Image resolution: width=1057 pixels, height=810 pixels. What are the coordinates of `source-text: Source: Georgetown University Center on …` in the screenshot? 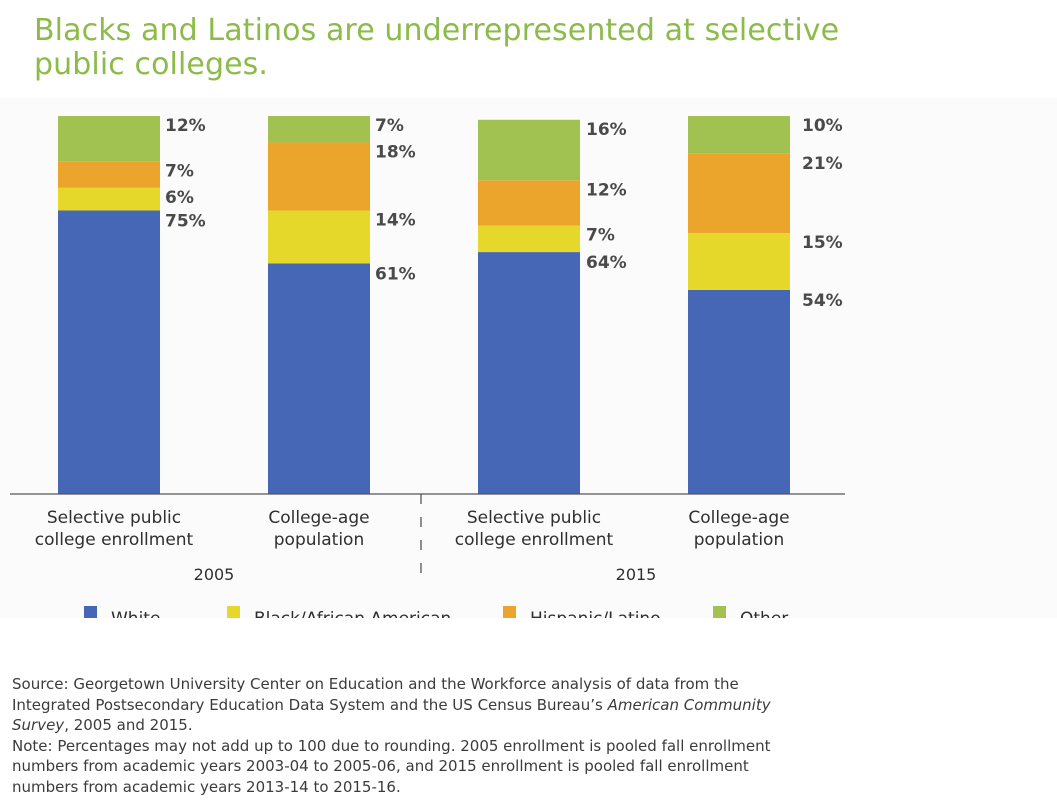 It's located at (375, 694).